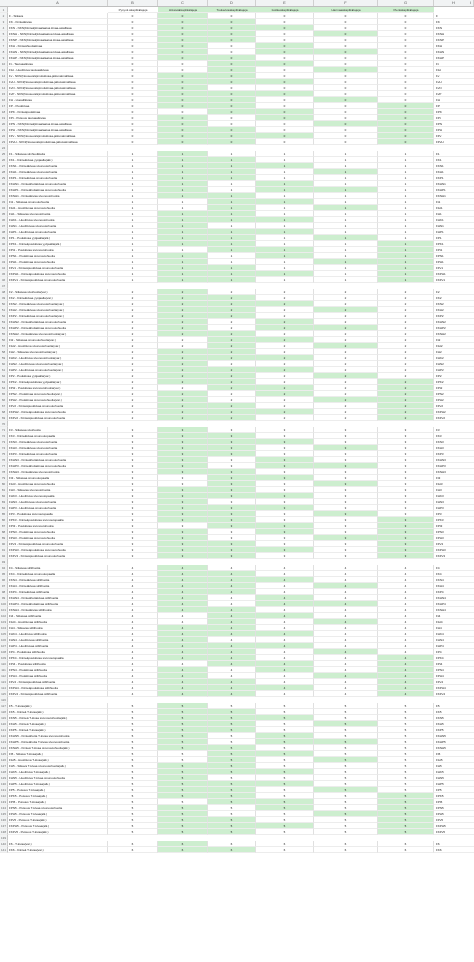 The image size is (474, 962). What do you see at coordinates (454, 640) in the screenshot?
I see `item-code: FHN4` at bounding box center [454, 640].